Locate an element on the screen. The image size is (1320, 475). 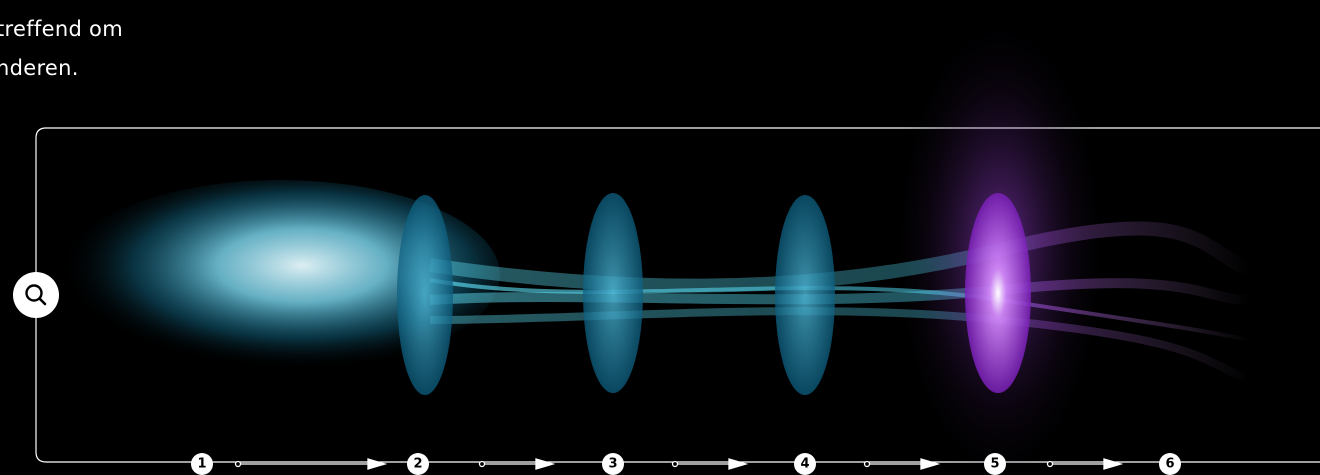
step-marker: 4 is located at coordinates (805, 464).